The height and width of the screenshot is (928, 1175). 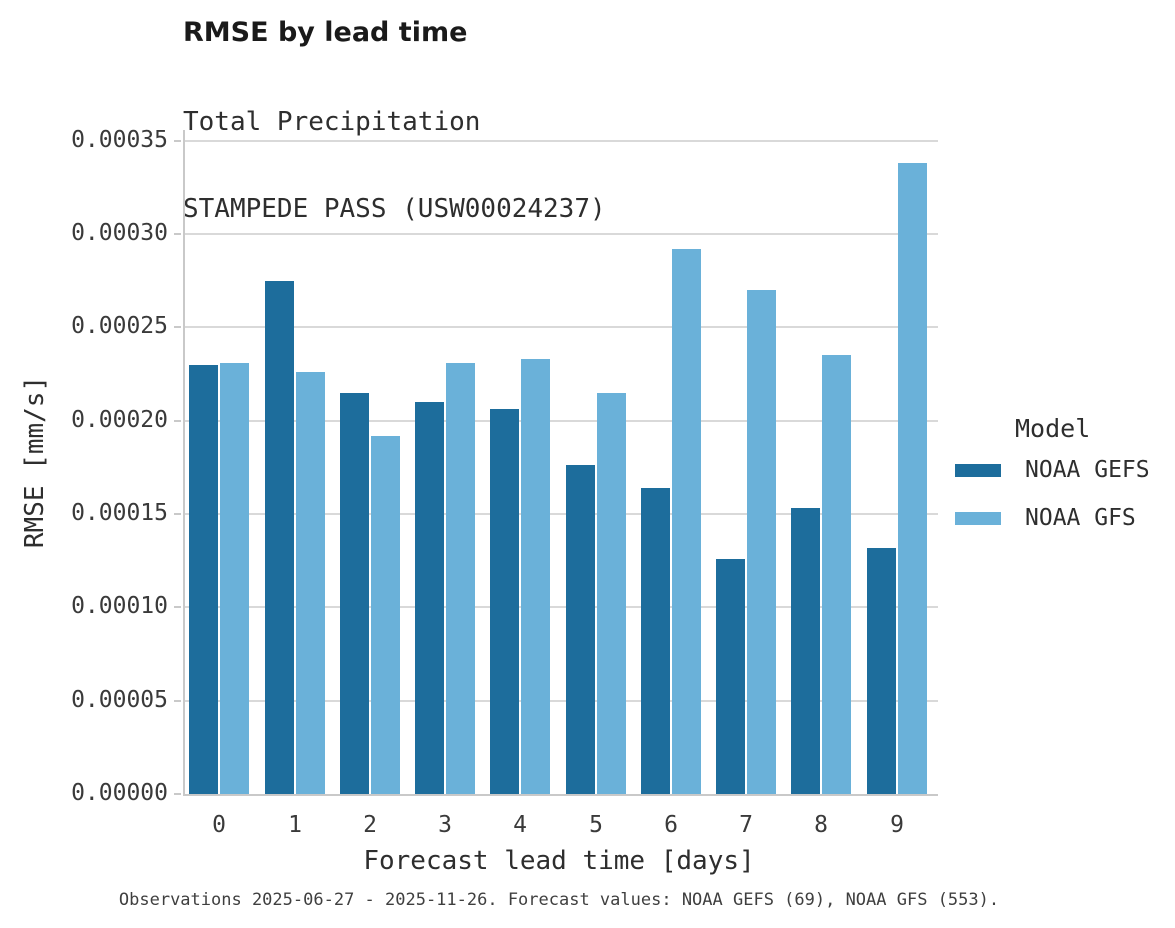 What do you see at coordinates (559, 861) in the screenshot?
I see `x-axis-title: Forecast lead time [days]` at bounding box center [559, 861].